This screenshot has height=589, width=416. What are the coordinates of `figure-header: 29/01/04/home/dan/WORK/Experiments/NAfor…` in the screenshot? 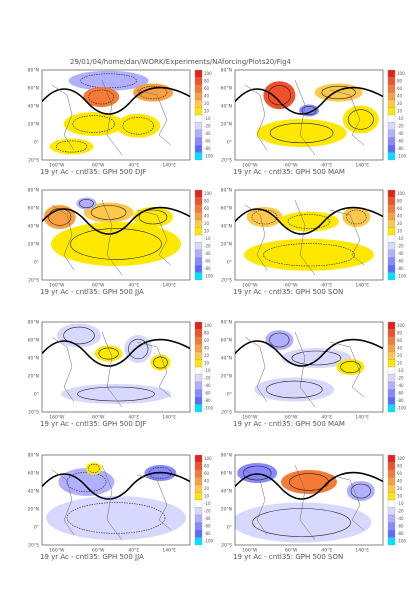 It's located at (181, 62).